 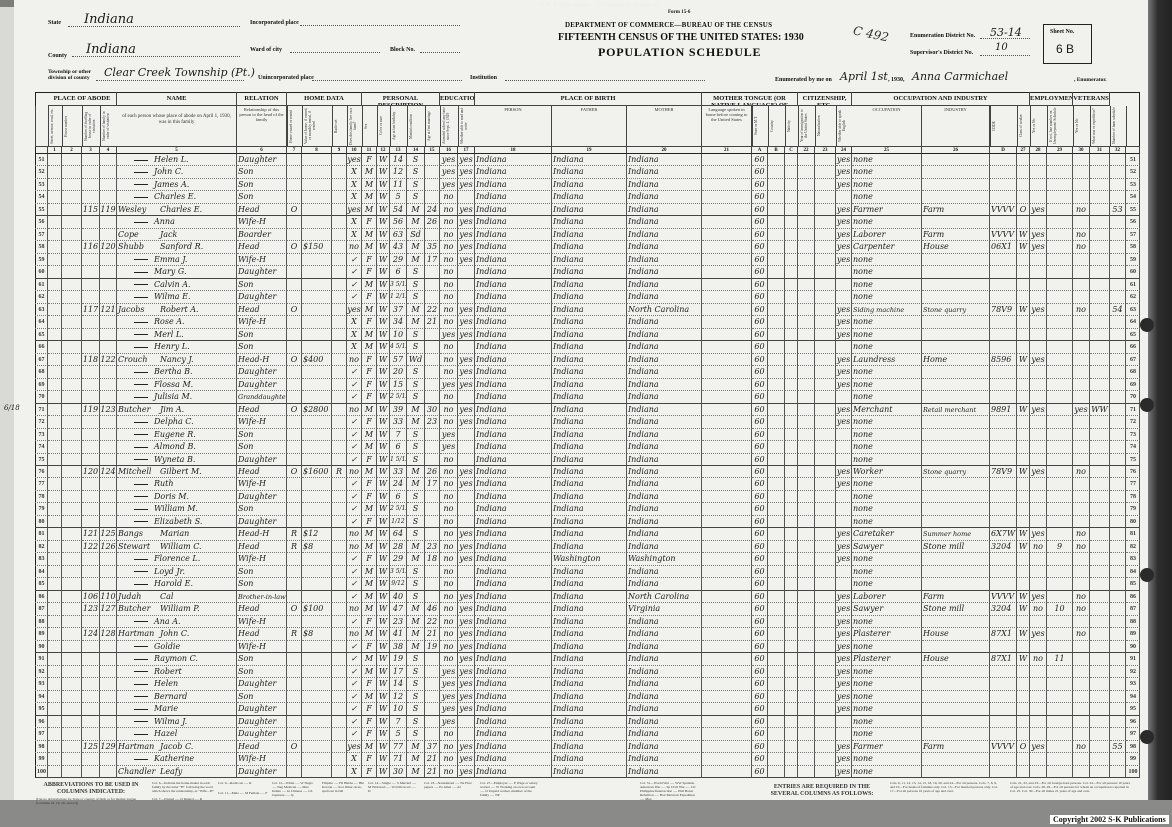 What do you see at coordinates (294, 747) in the screenshot?
I see `cell-own: O` at bounding box center [294, 747].